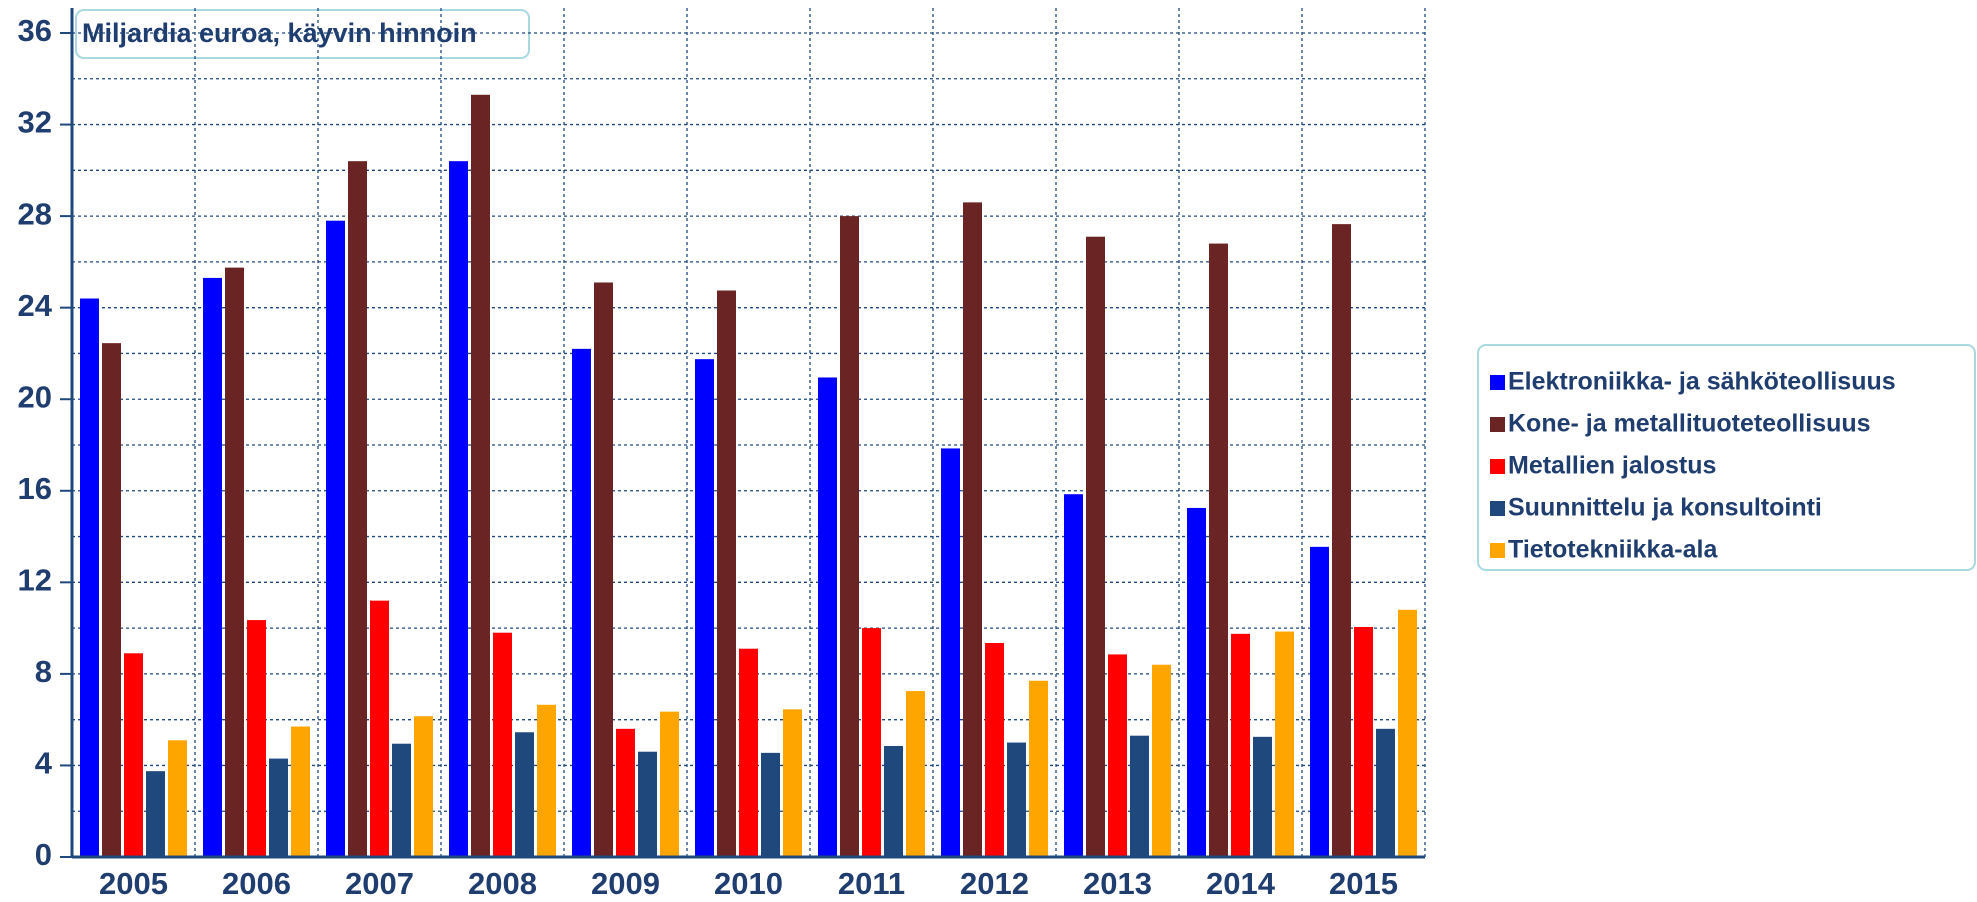  What do you see at coordinates (1241, 883) in the screenshot?
I see `x-tick-label: 2014` at bounding box center [1241, 883].